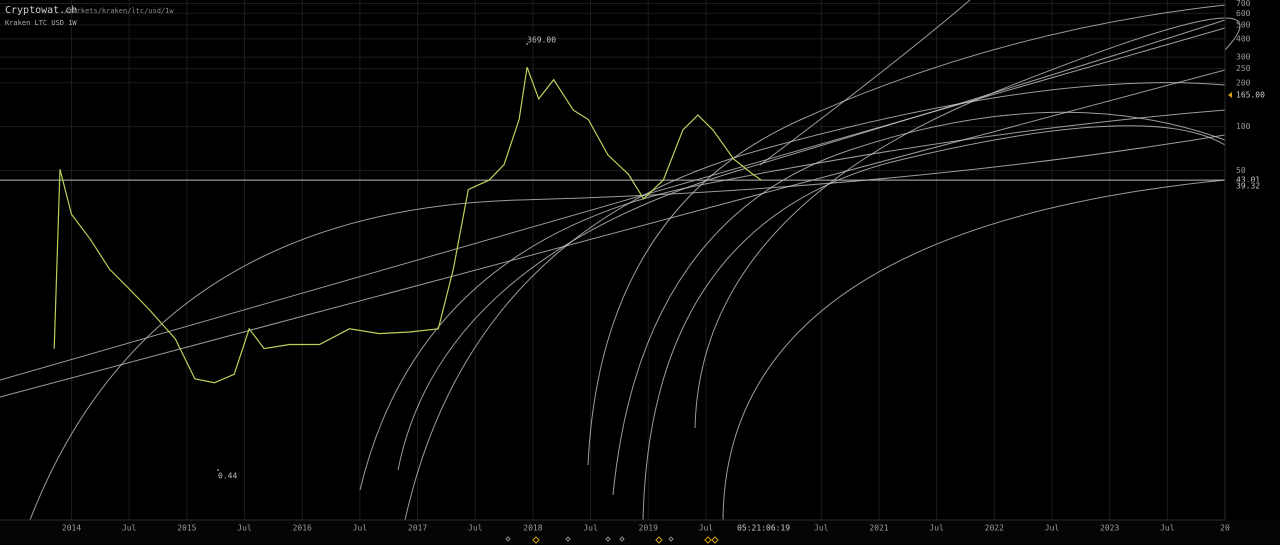  What do you see at coordinates (1243, 57) in the screenshot?
I see `y-tick-label: 300` at bounding box center [1243, 57].